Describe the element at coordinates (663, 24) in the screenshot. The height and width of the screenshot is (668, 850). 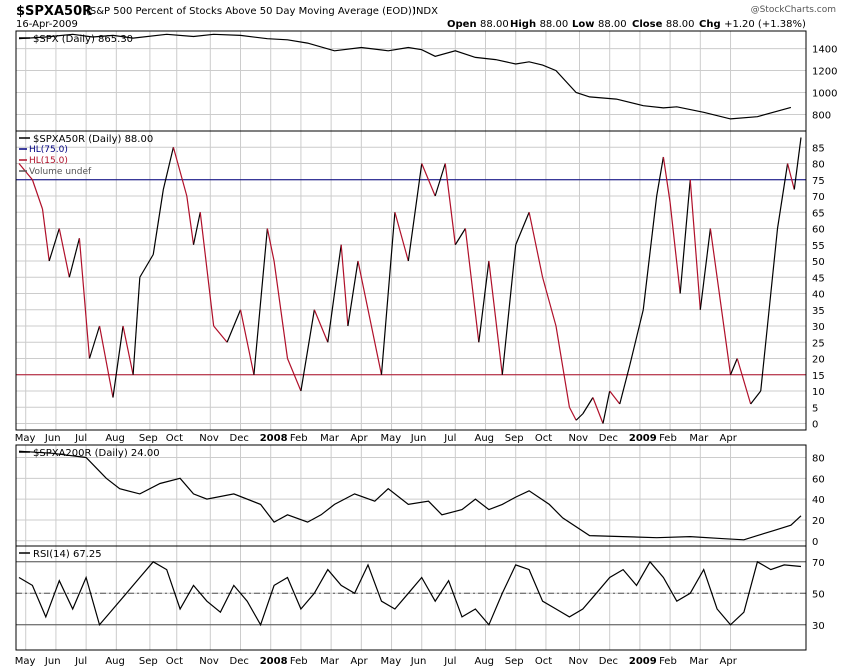
I see `ohlc-close: Close 88.00` at that location.